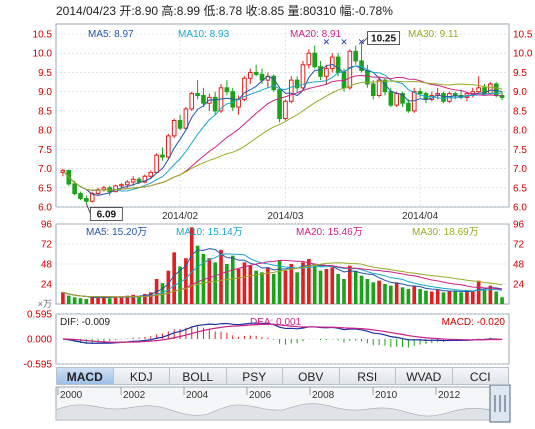  Describe the element at coordinates (141, 376) in the screenshot. I see `tab-kdj: KDJ` at that location.